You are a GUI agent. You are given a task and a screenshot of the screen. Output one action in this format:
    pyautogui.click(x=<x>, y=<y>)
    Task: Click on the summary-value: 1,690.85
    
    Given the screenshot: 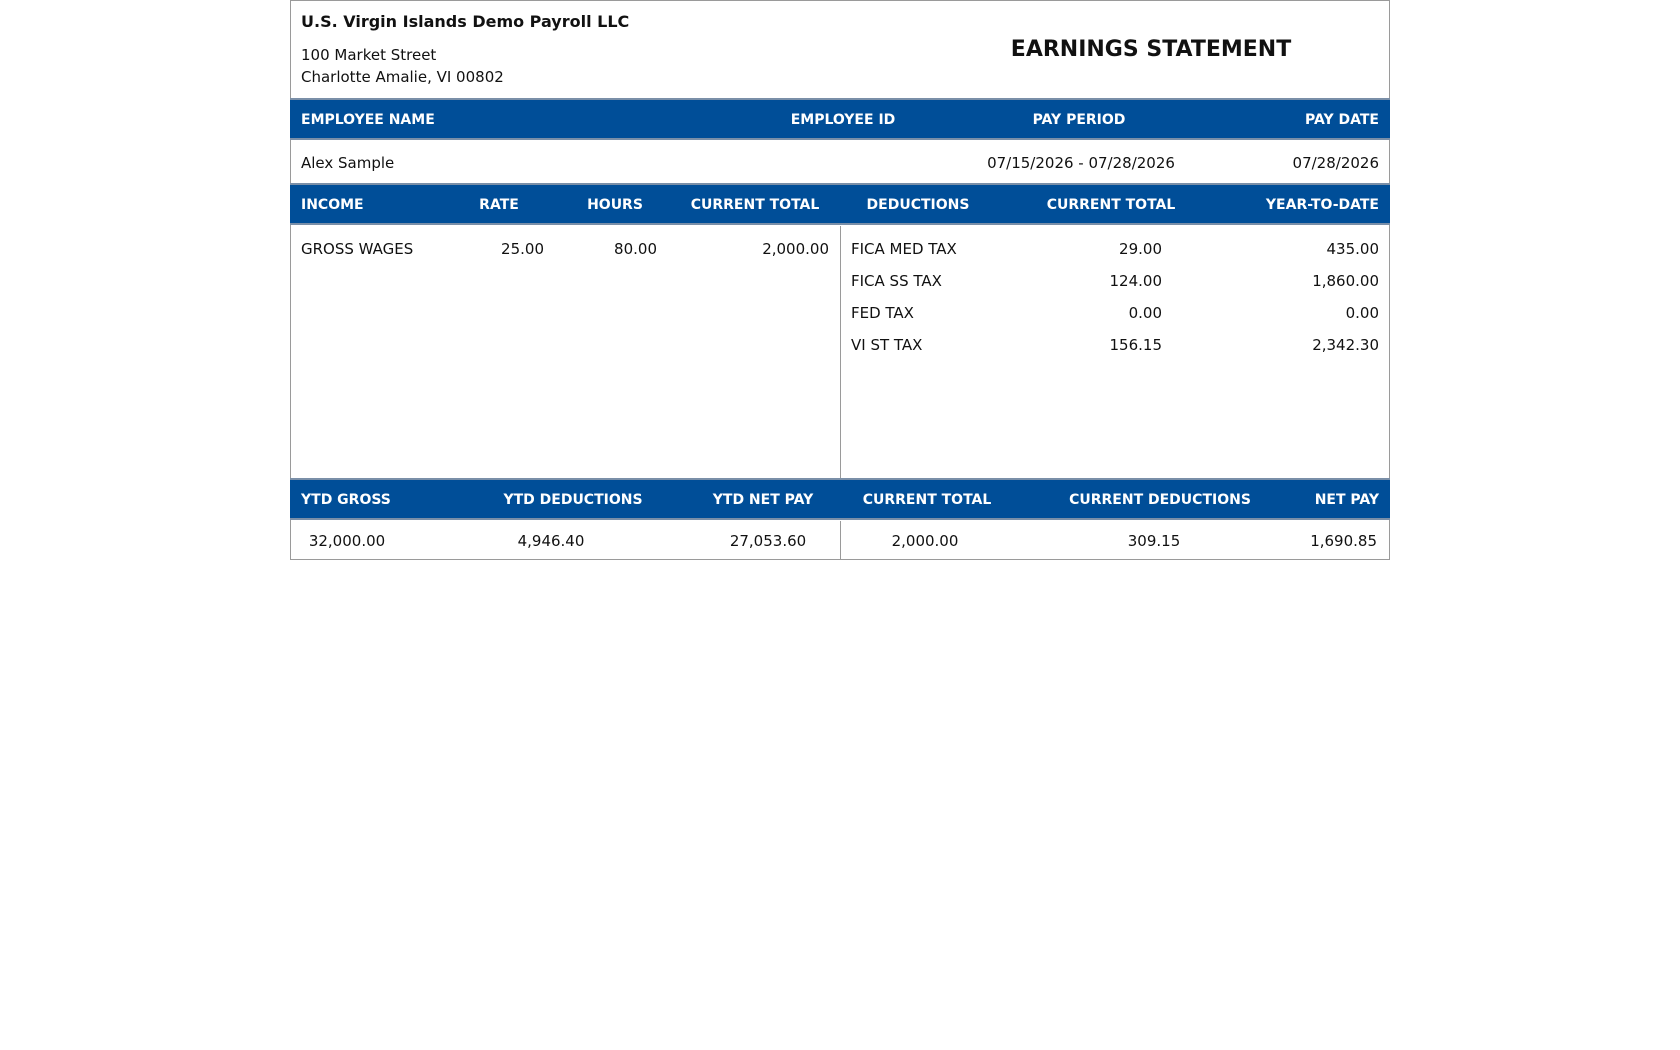 What is the action you would take?
    pyautogui.click(x=1343, y=541)
    